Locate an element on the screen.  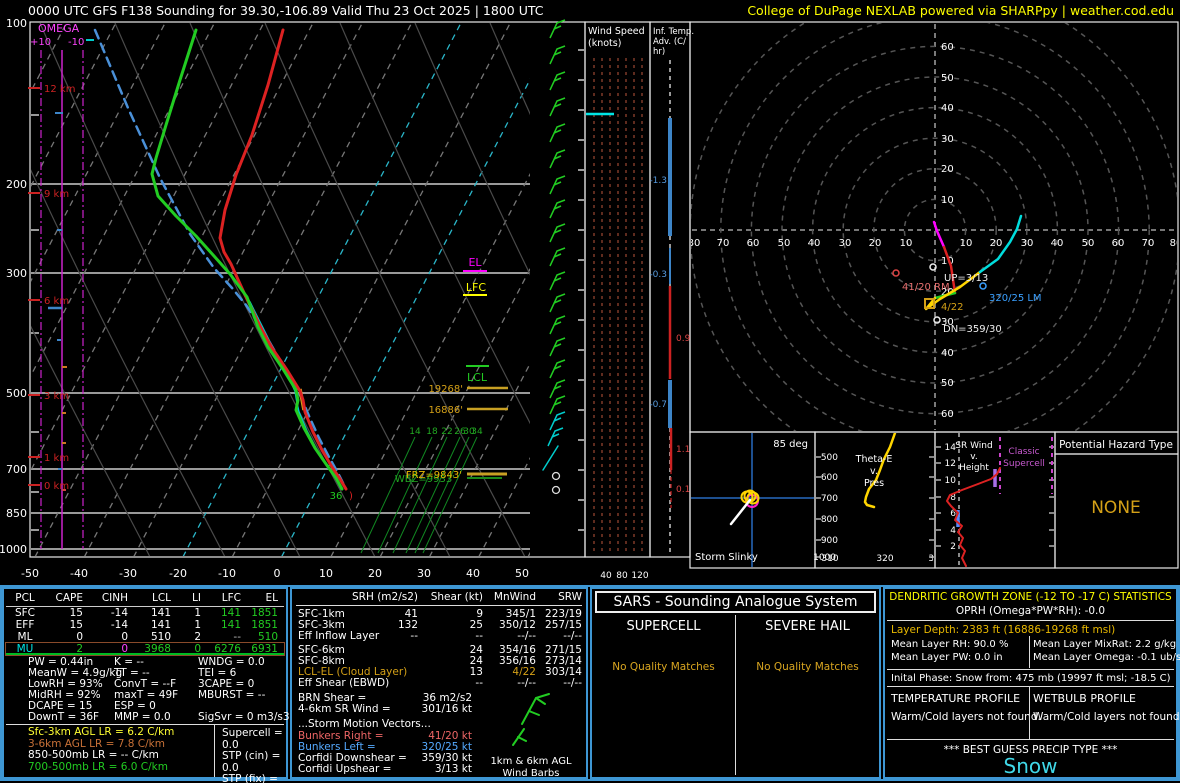
table-row: SFC-3km 132 25 350/12 257/15 is located at coordinates (440, 625).